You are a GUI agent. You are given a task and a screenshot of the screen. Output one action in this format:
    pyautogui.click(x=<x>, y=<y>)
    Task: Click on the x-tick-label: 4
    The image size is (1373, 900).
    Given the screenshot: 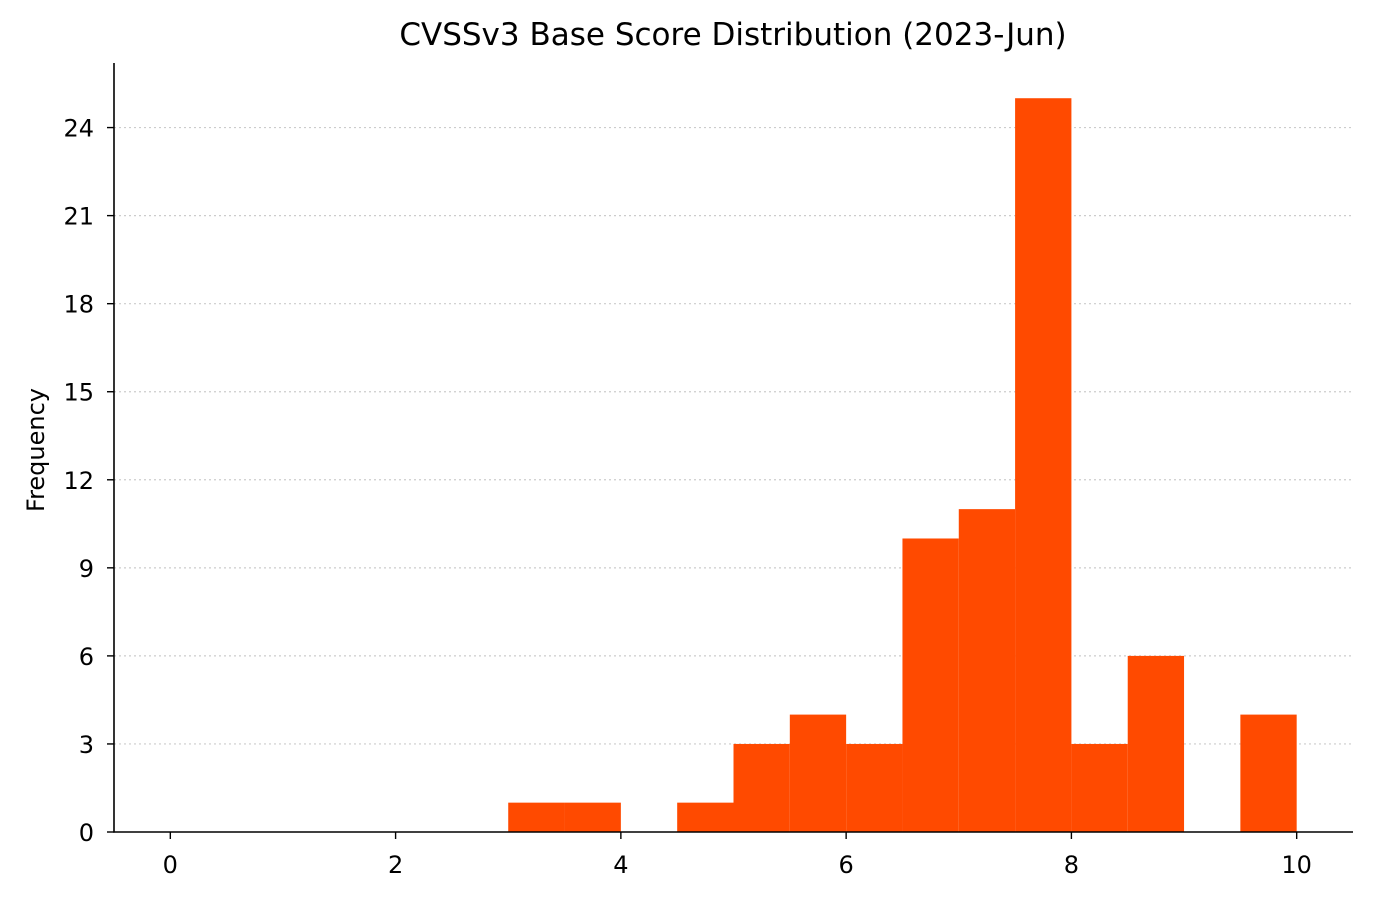 What is the action you would take?
    pyautogui.click(x=620, y=865)
    